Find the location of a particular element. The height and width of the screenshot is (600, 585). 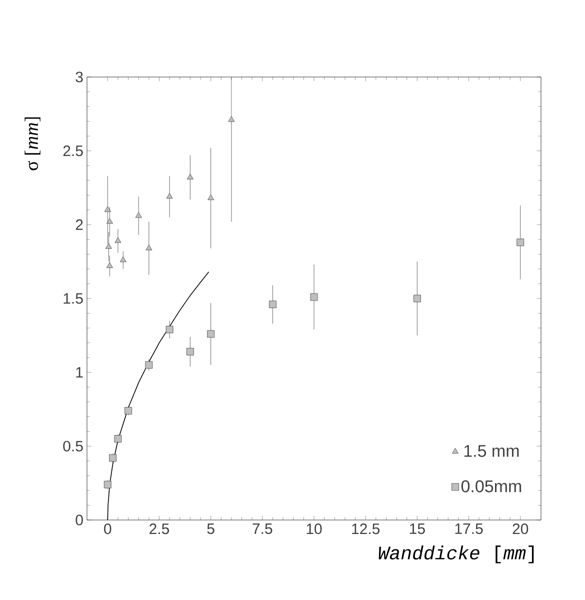

x-tick-label: 15 is located at coordinates (417, 529).